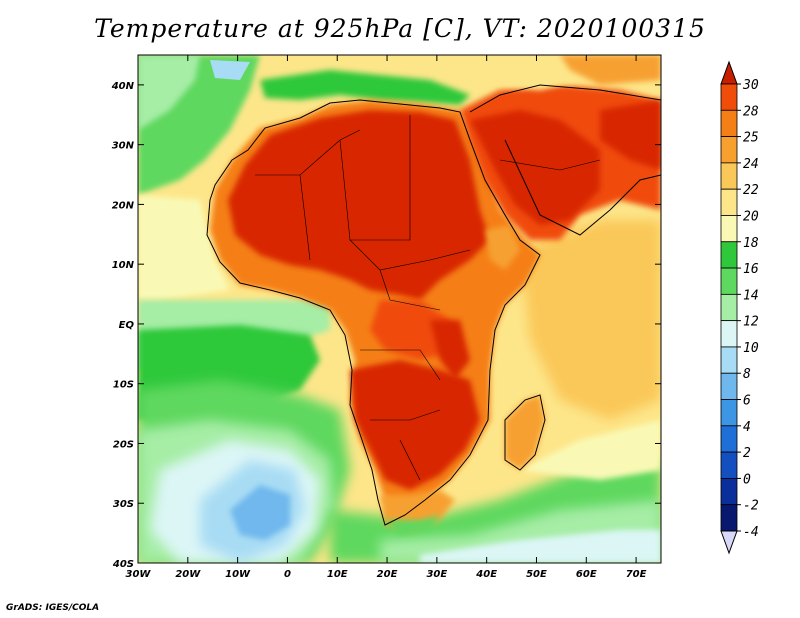 The image size is (800, 618). What do you see at coordinates (123, 265) in the screenshot?
I see `lat-tick-label: 10N` at bounding box center [123, 265].